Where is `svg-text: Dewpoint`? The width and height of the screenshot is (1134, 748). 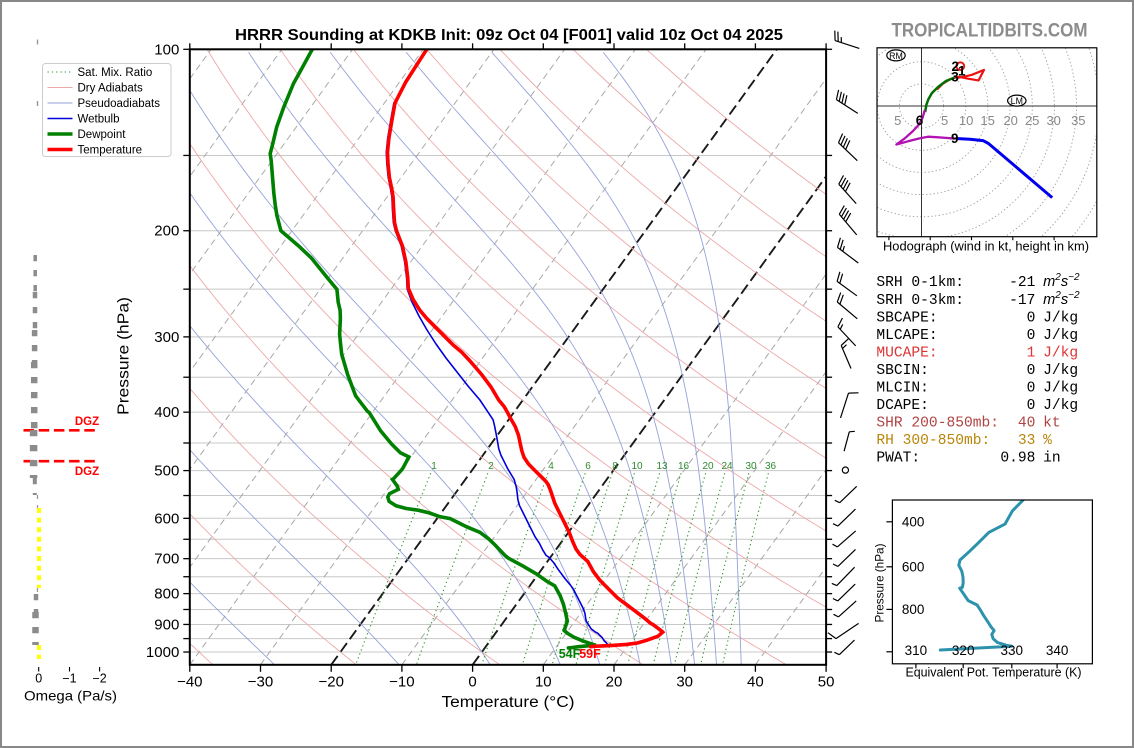
svg-text: Dewpoint is located at coordinates (102, 135).